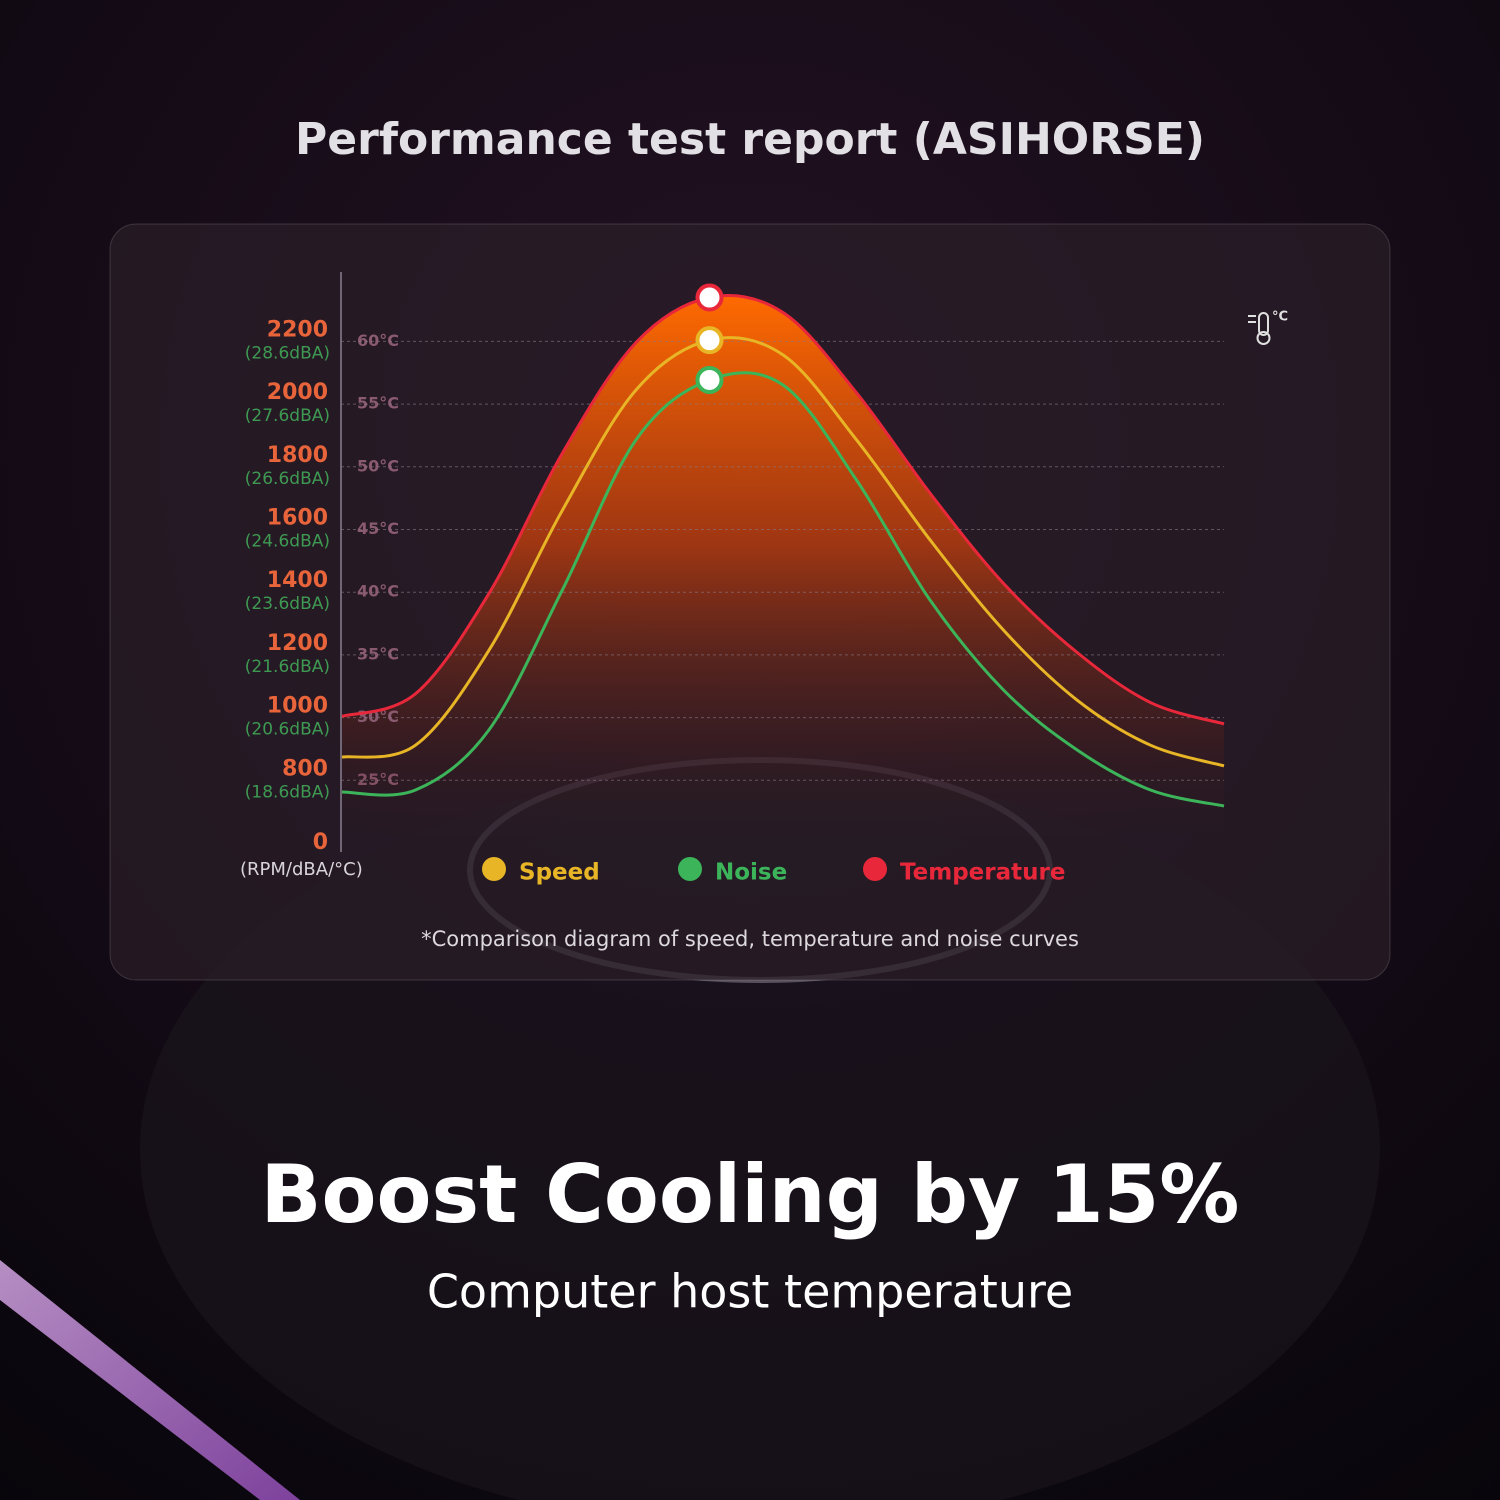 The width and height of the screenshot is (1500, 1500). I want to click on y-tick-dba-label: (24.6dBA), so click(287, 542).